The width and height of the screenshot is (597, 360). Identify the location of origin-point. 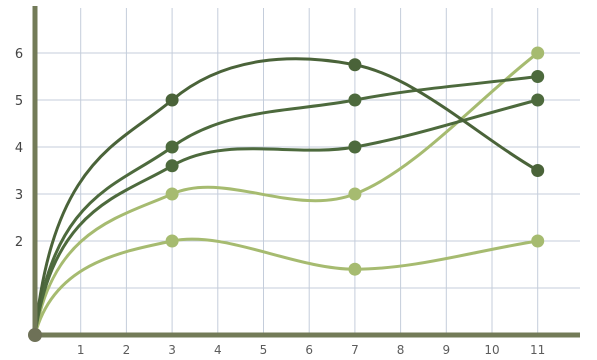
(35, 335).